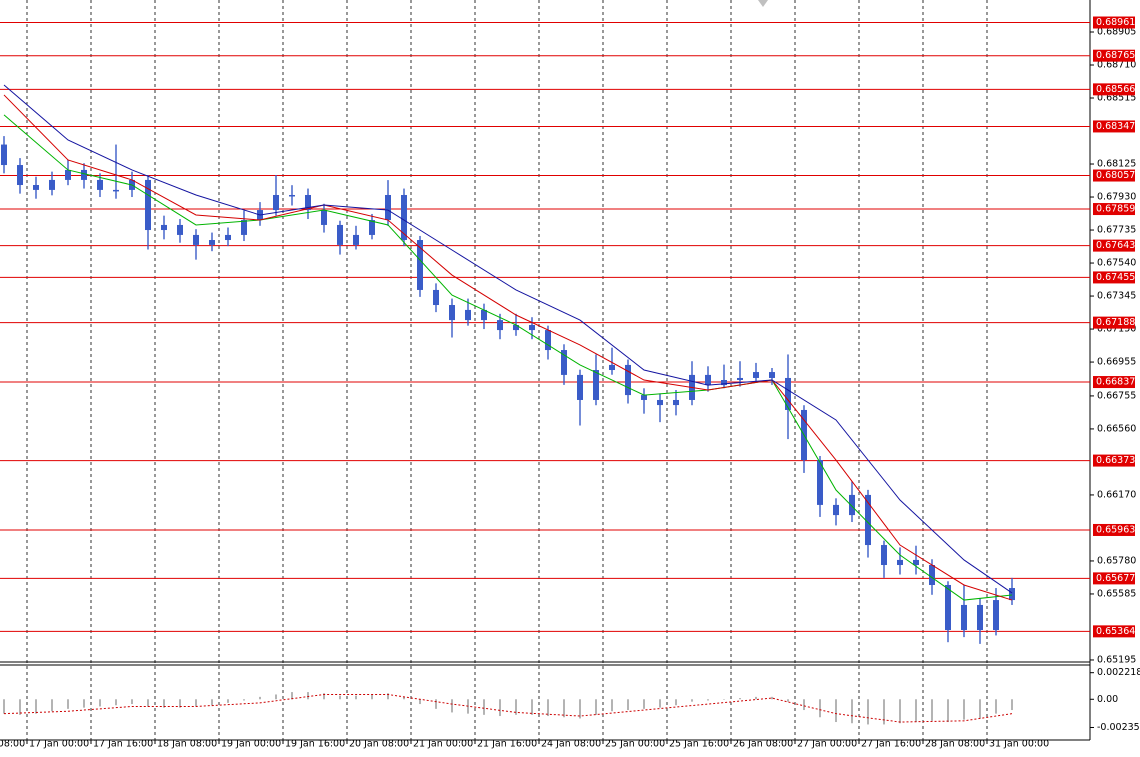 The width and height of the screenshot is (1140, 757). I want to click on level-label: 0.67188, so click(1115, 322).